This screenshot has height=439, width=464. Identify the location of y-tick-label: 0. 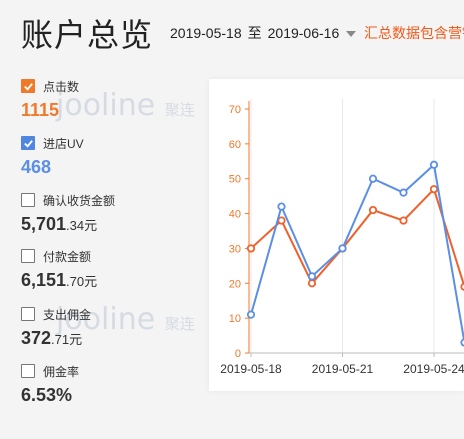
(238, 354).